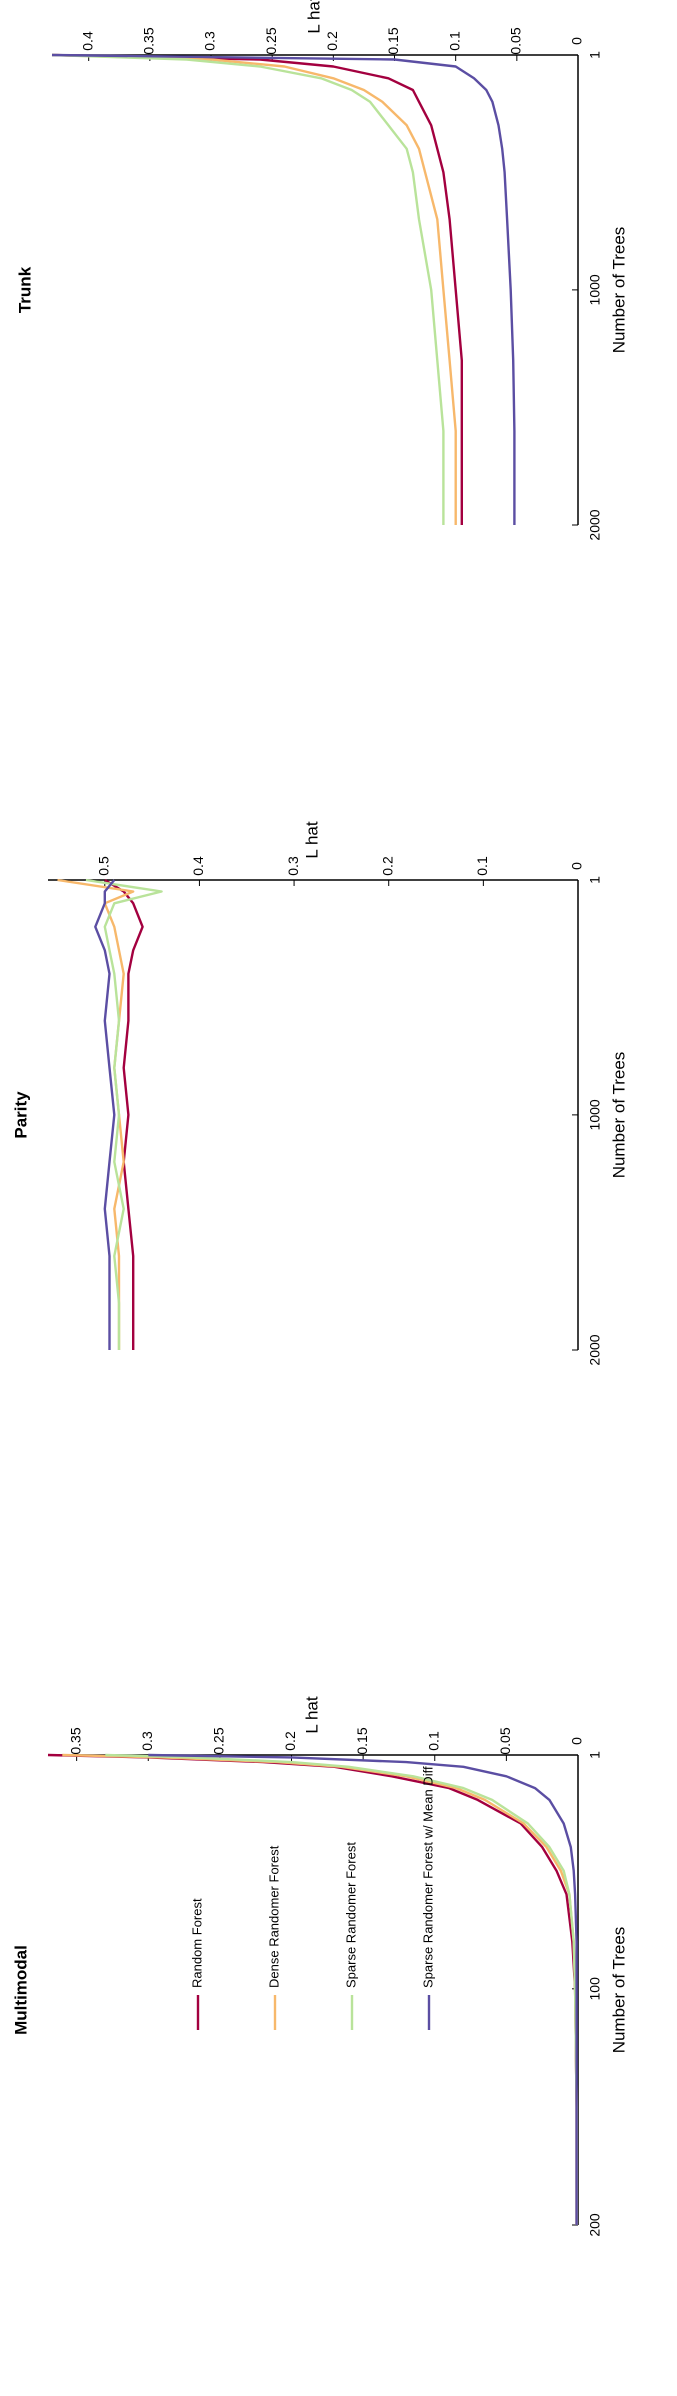 The image size is (677, 2396). I want to click on legend-label: Sparse Randomer Forest, so click(350, 1915).